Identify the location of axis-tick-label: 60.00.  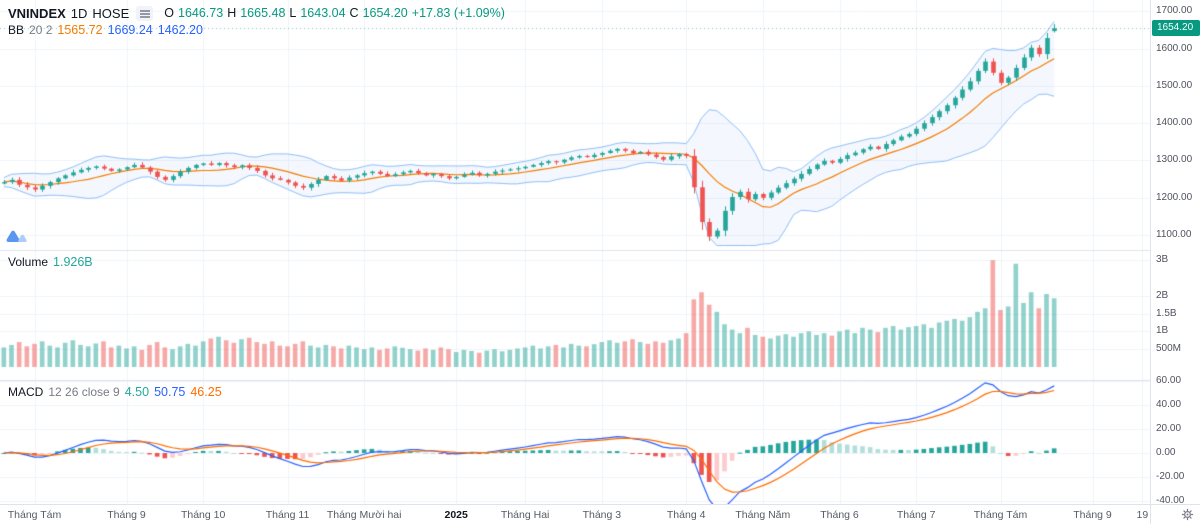
(1169, 380).